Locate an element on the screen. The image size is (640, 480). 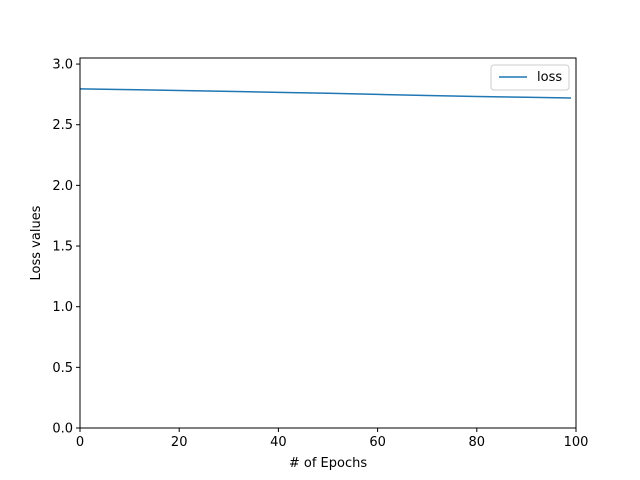
x-tick-label: 60 is located at coordinates (377, 442).